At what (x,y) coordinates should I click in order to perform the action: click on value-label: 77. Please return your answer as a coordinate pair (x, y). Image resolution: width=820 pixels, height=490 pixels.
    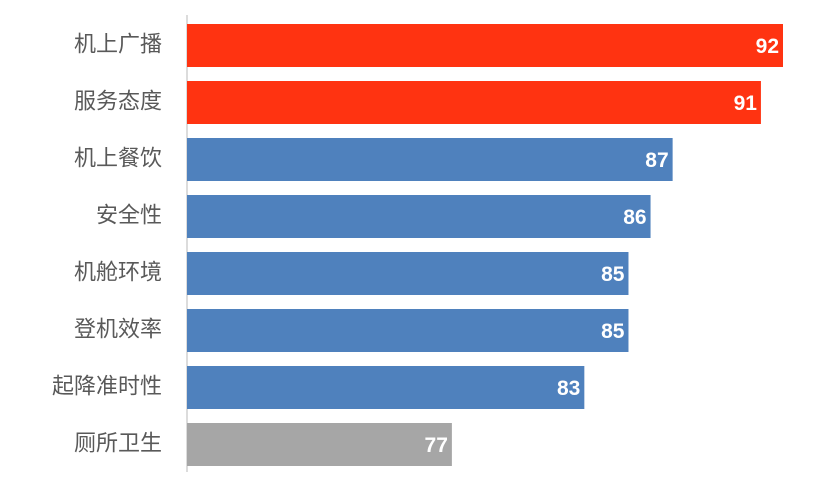
    Looking at the image, I should click on (436, 445).